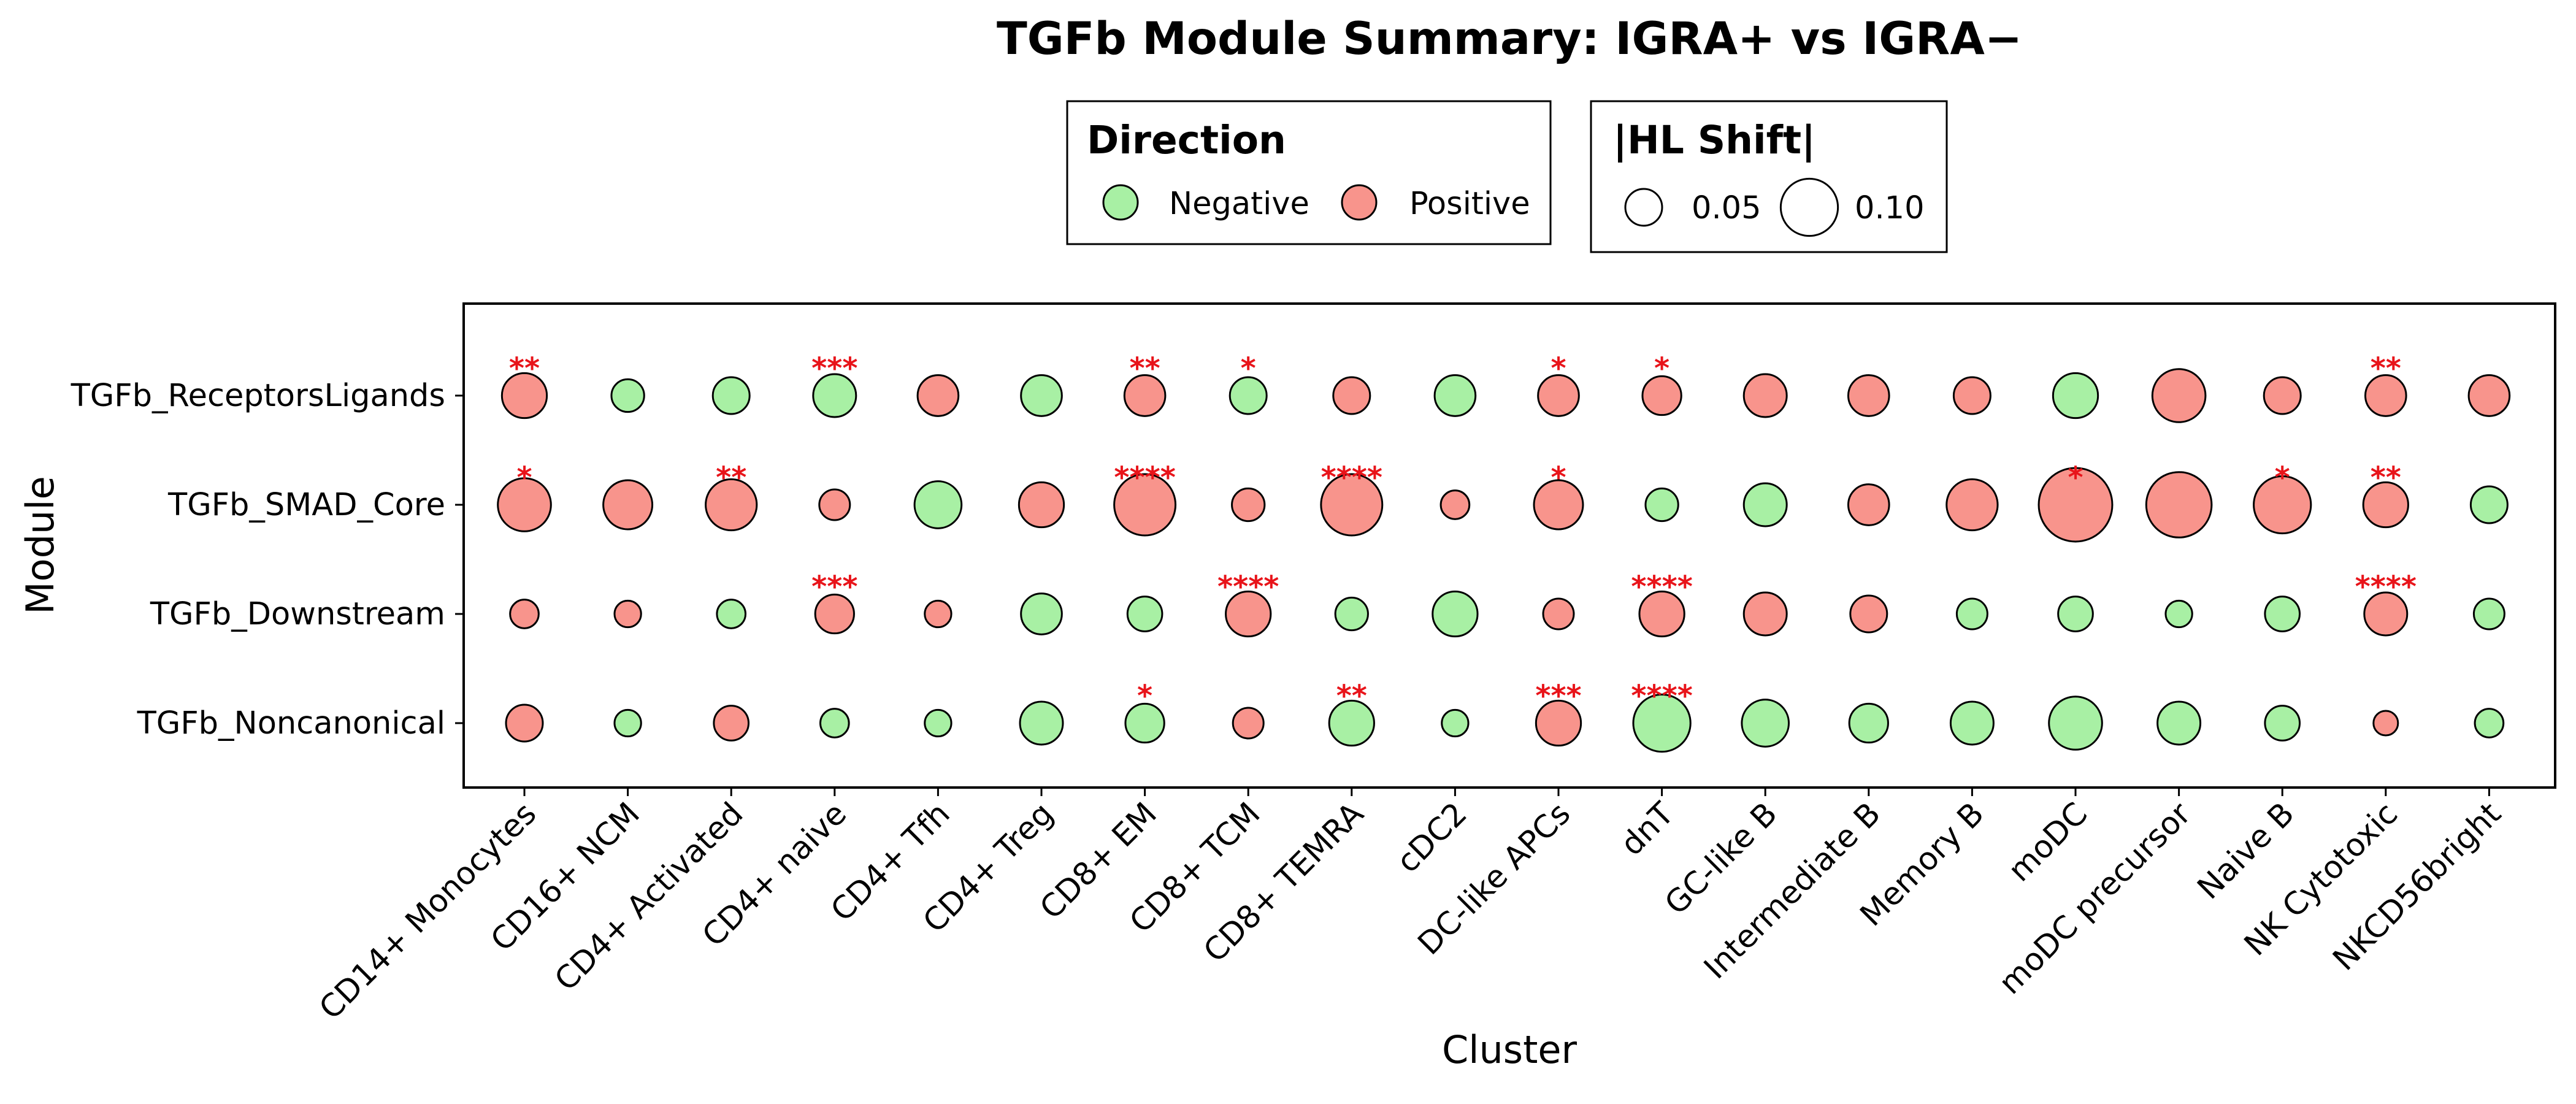  What do you see at coordinates (1248, 723) in the screenshot?
I see `point-tgfb-noncanonical-cd8-tcm` at bounding box center [1248, 723].